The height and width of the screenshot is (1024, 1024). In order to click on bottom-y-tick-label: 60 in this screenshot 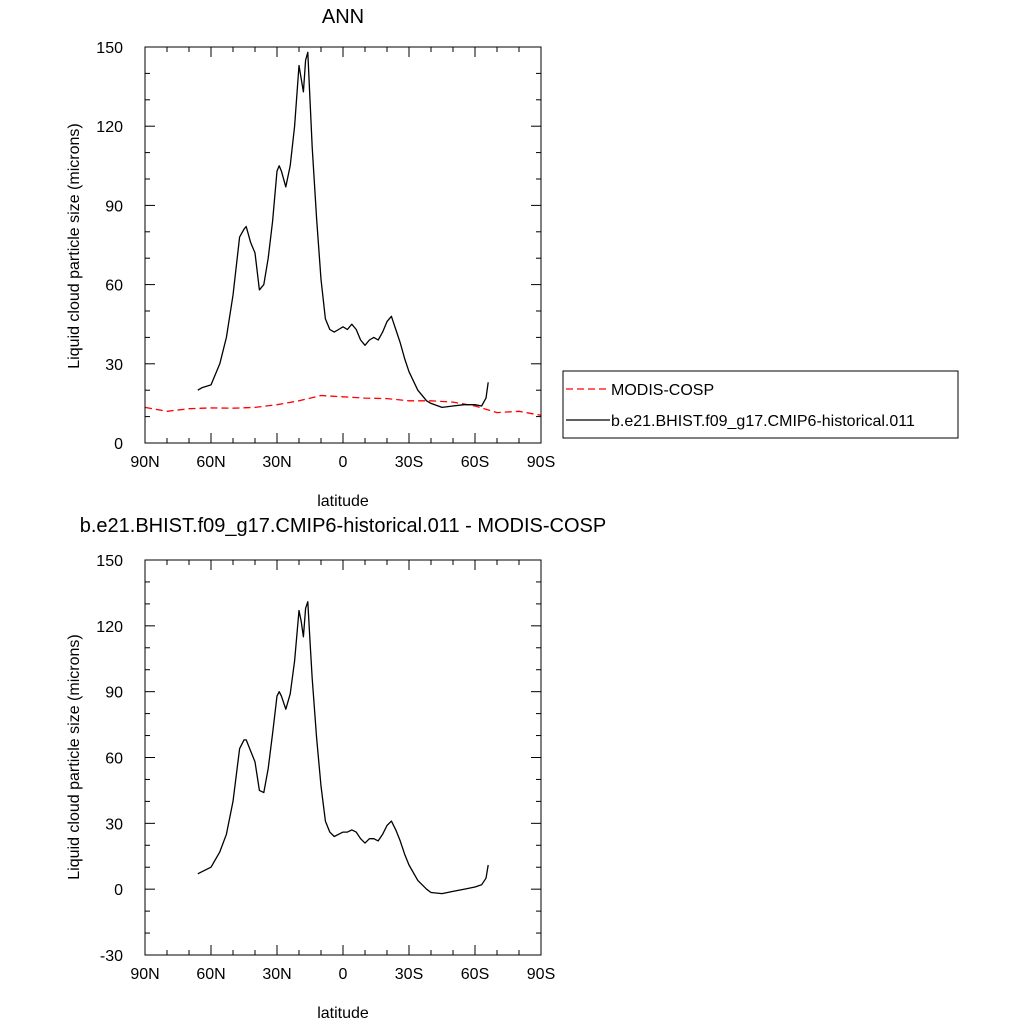, I will do `click(114, 759)`.